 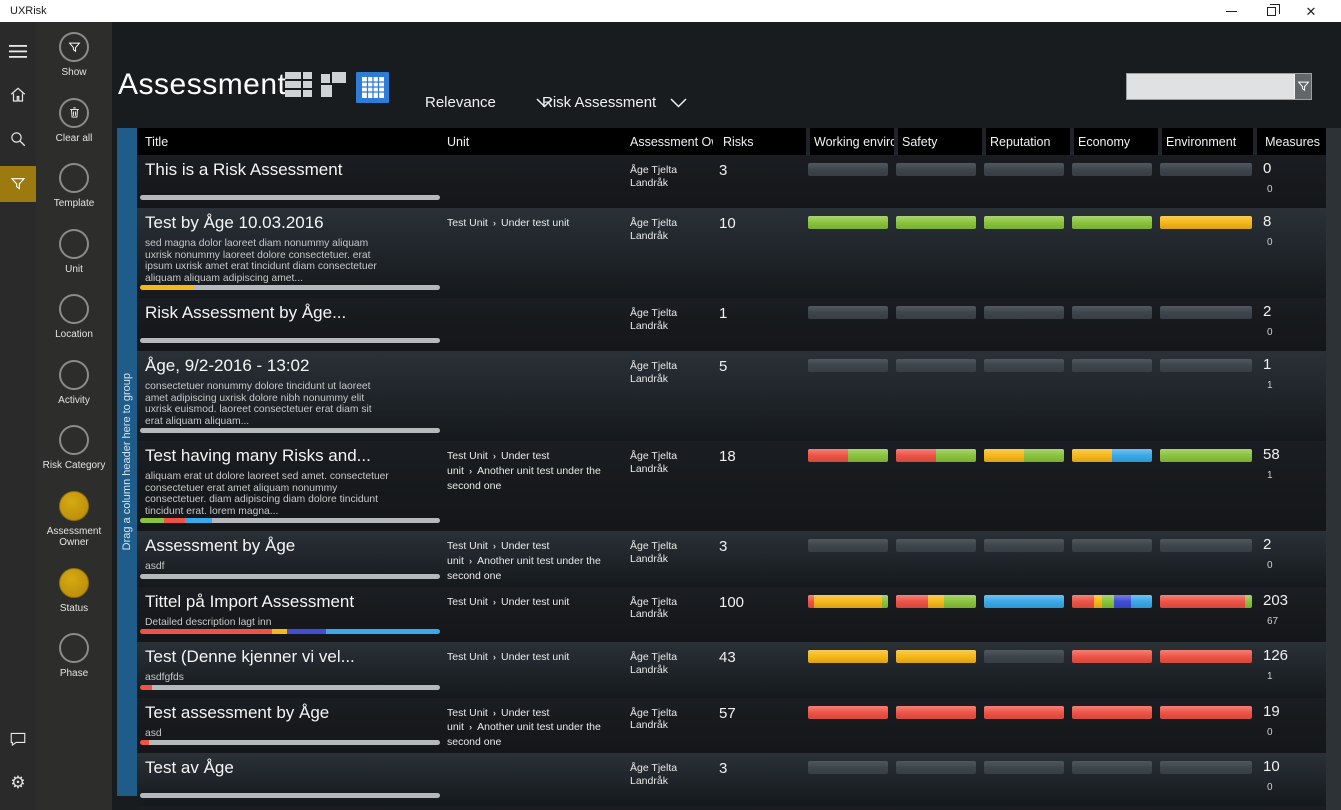 I want to click on column-header-safety: Safety, so click(x=938, y=141).